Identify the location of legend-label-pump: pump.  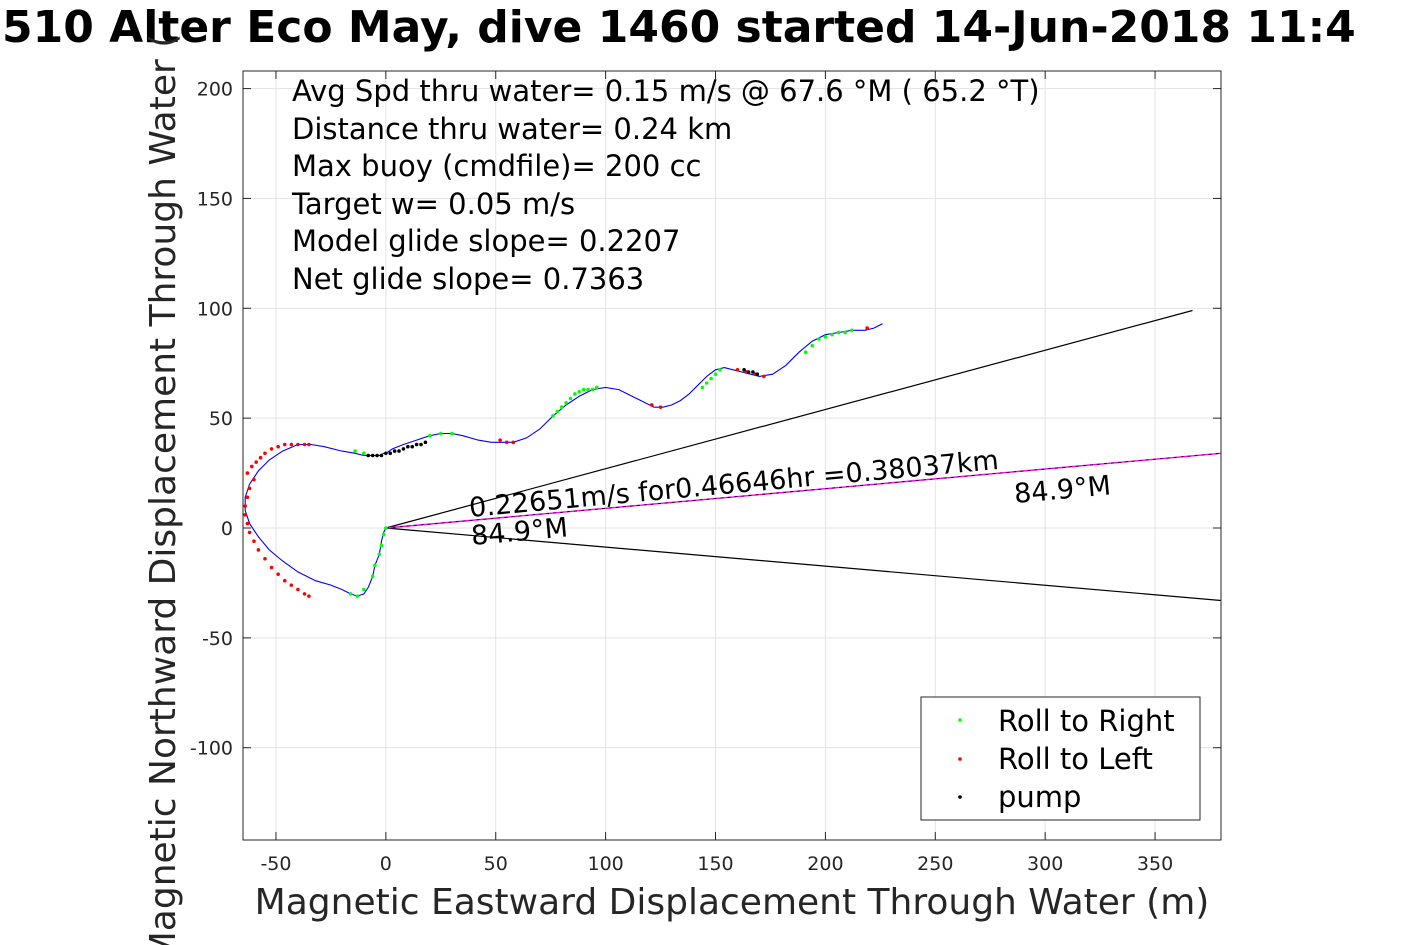
(1039, 797).